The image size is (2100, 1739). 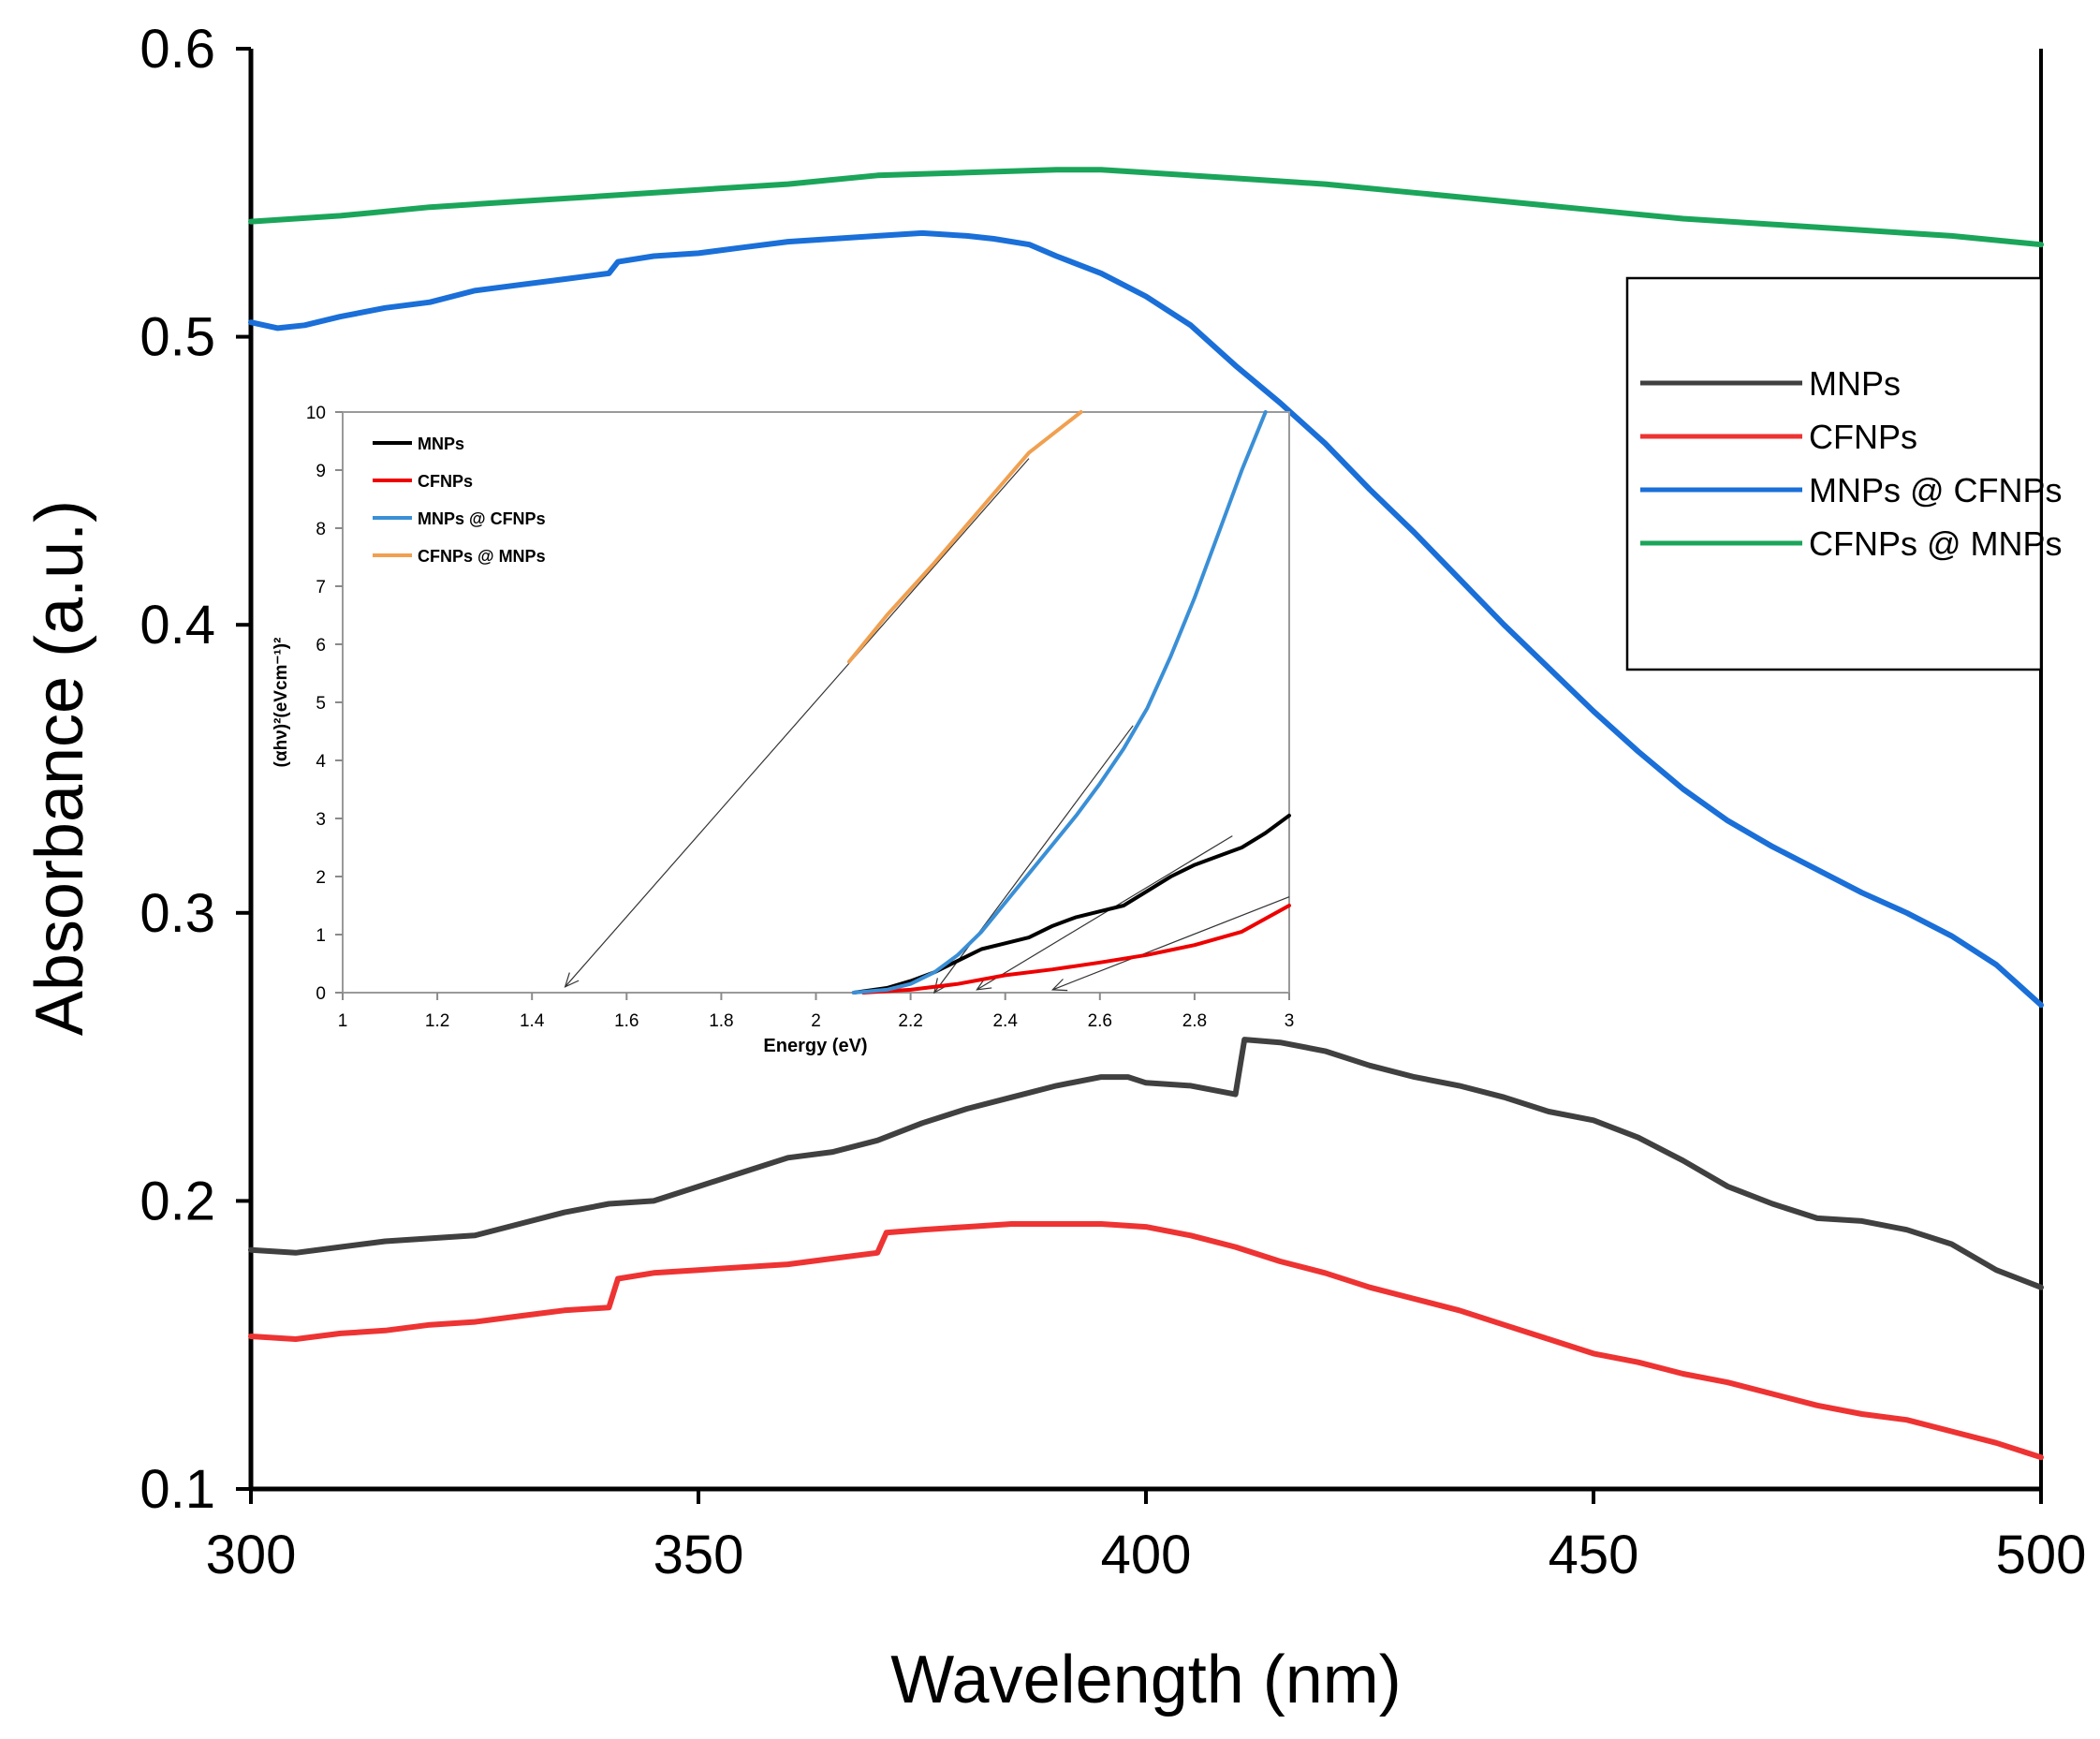 What do you see at coordinates (321, 471) in the screenshot?
I see `inset-y-tick-label: 9` at bounding box center [321, 471].